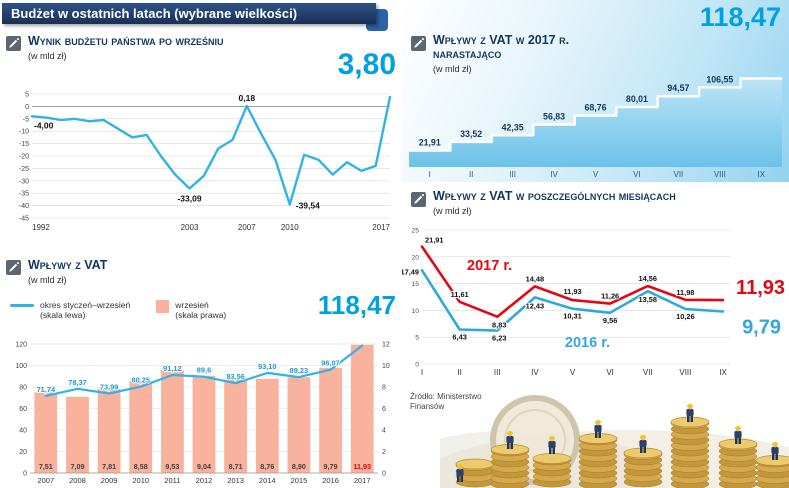 This screenshot has height=488, width=789. What do you see at coordinates (24, 157) in the screenshot?
I see `svg-text: -20` at bounding box center [24, 157].